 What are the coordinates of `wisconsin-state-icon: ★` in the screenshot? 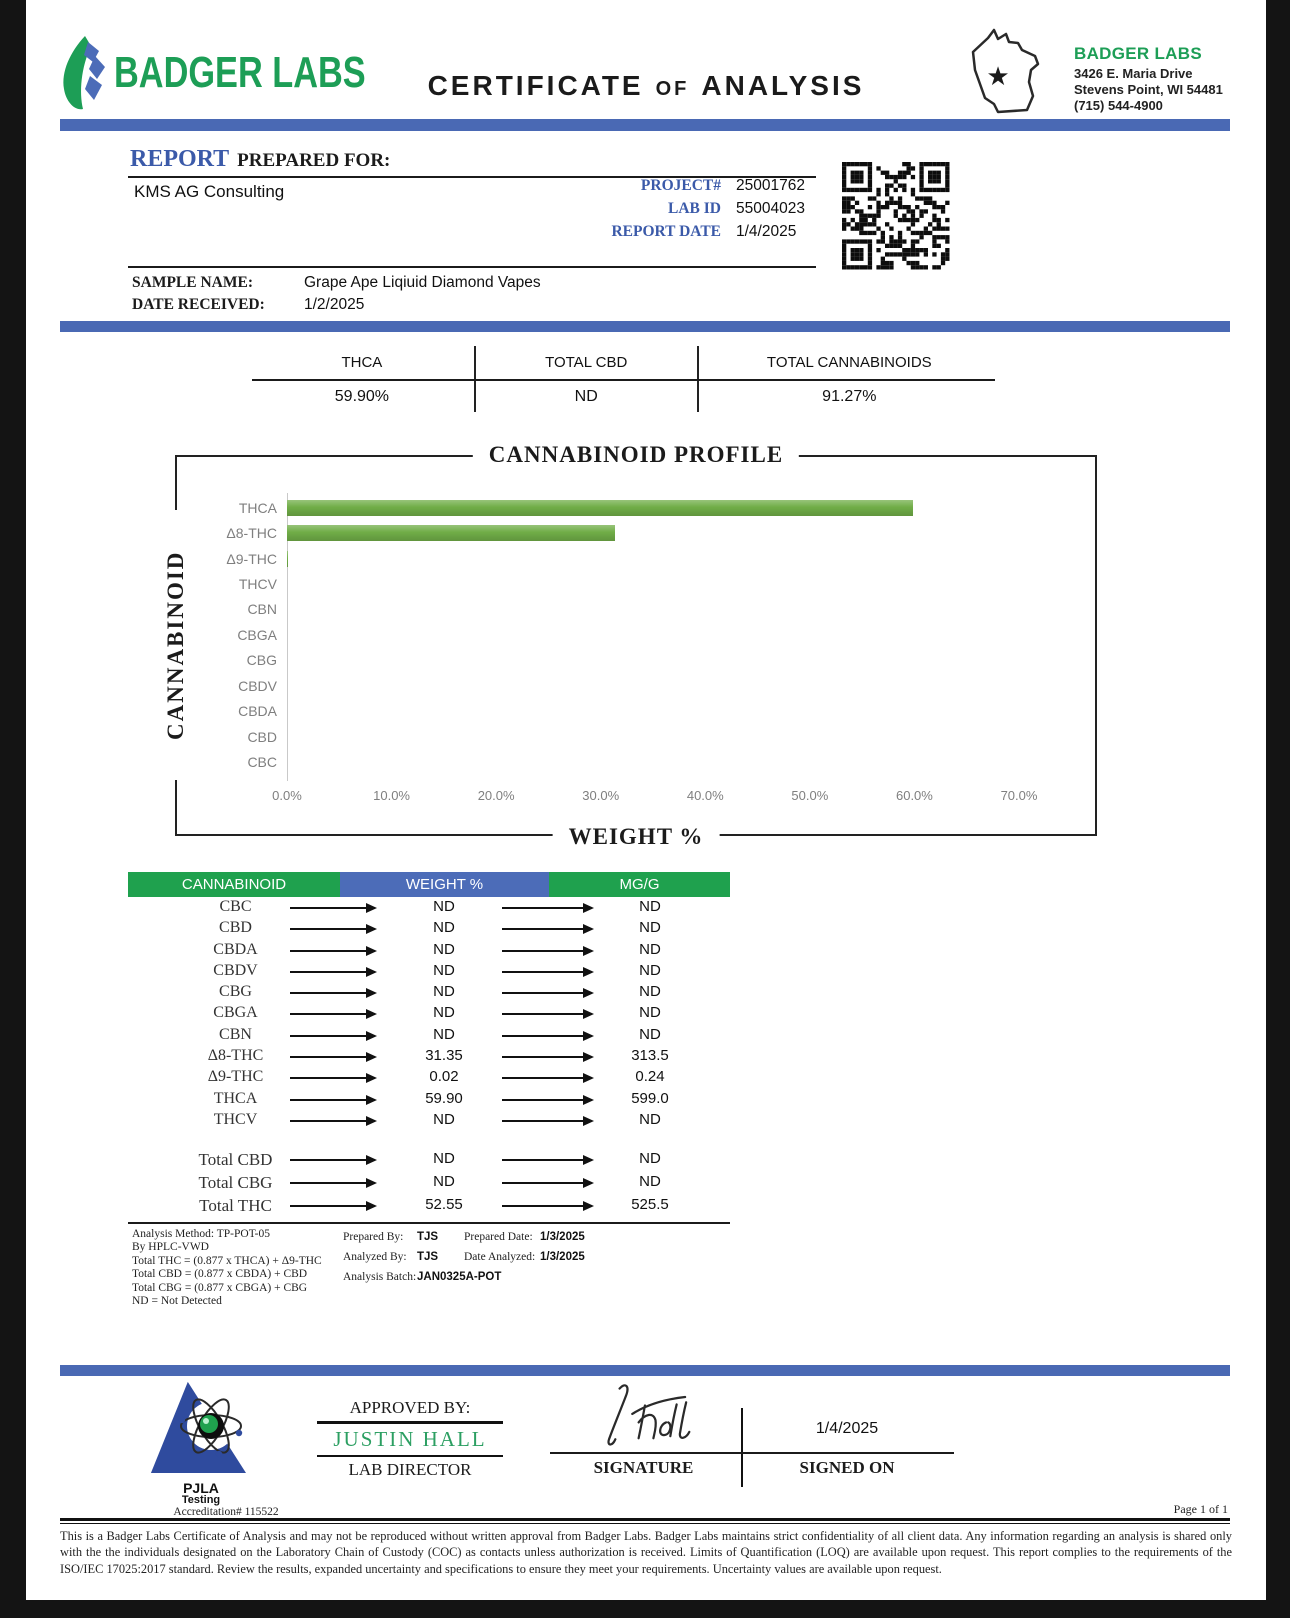 It's located at (1005, 71).